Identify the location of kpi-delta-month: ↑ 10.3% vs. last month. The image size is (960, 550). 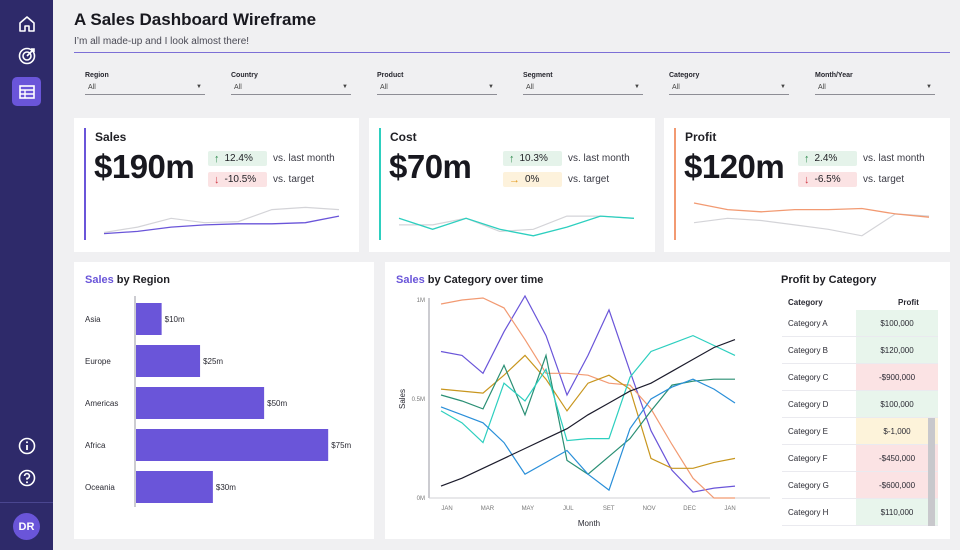
(566, 158).